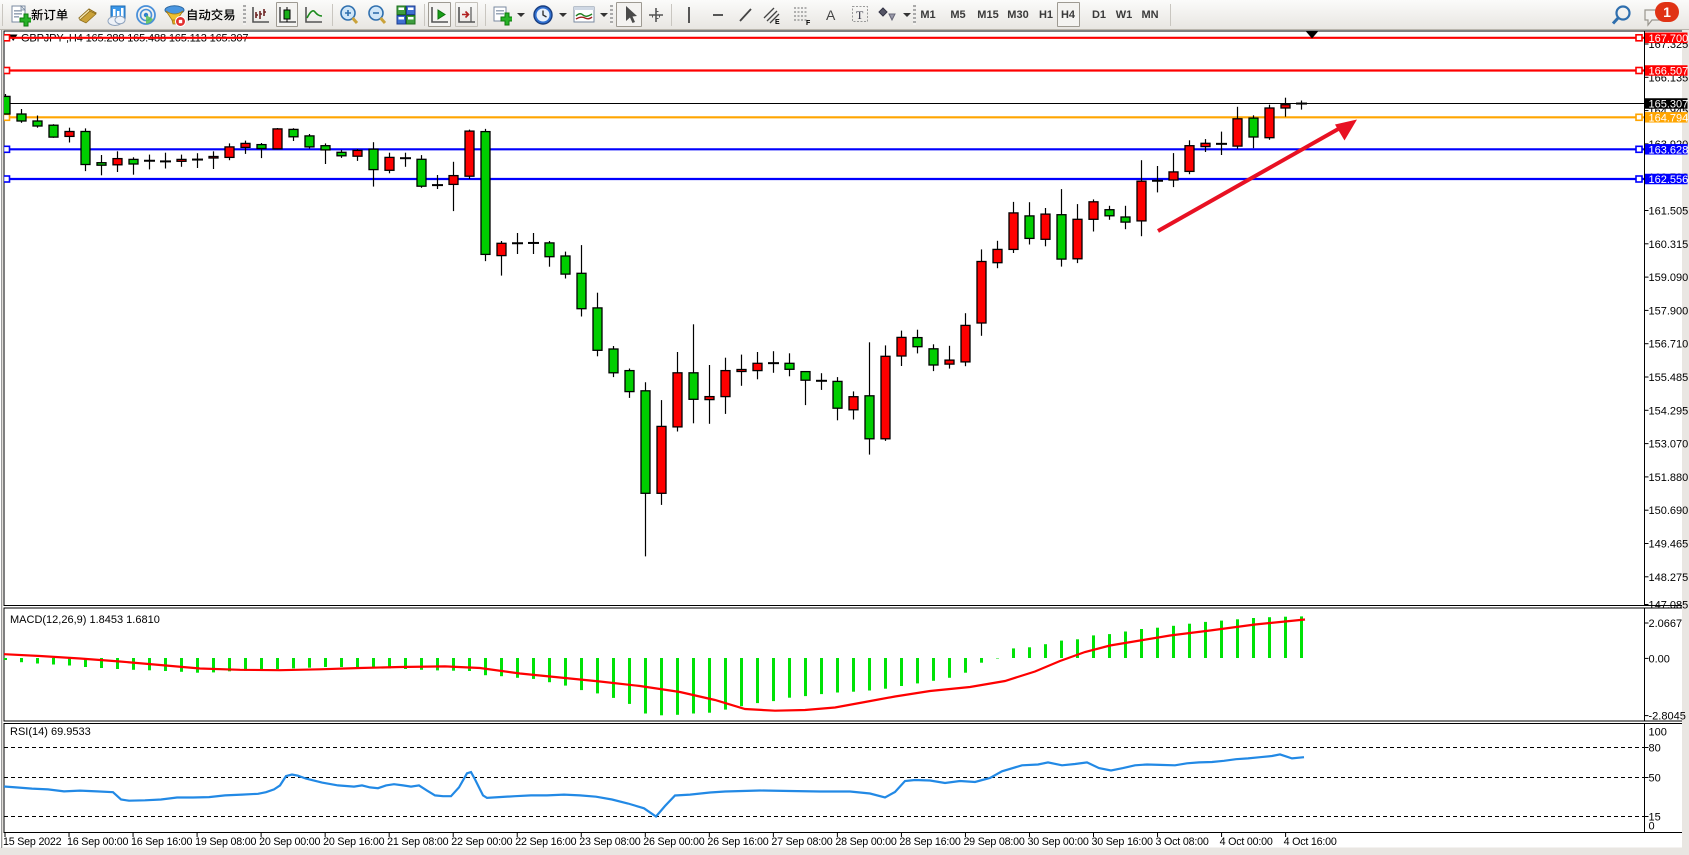 Image resolution: width=1689 pixels, height=855 pixels. What do you see at coordinates (545, 842) in the screenshot?
I see `svg-text: 22 Sep 16:00` at bounding box center [545, 842].